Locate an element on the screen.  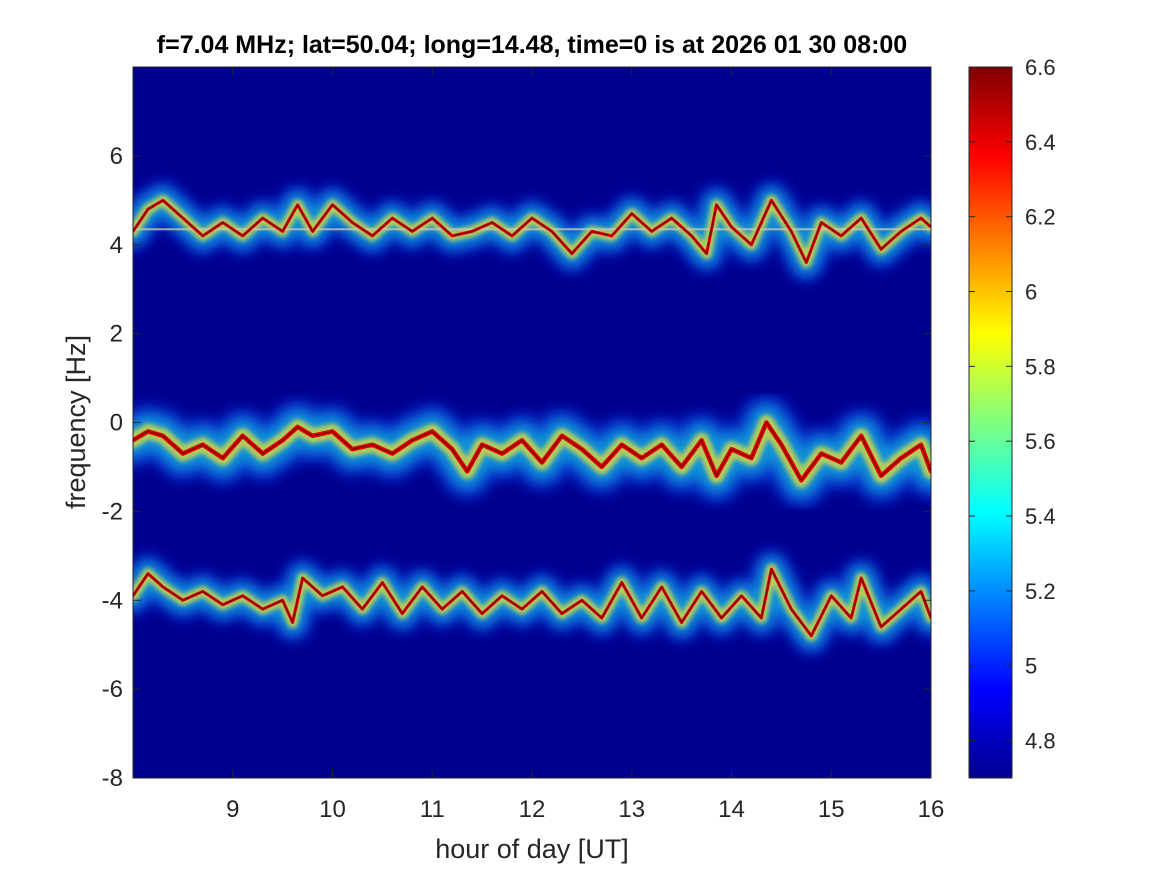
band-0-core is located at coordinates (532, 231).